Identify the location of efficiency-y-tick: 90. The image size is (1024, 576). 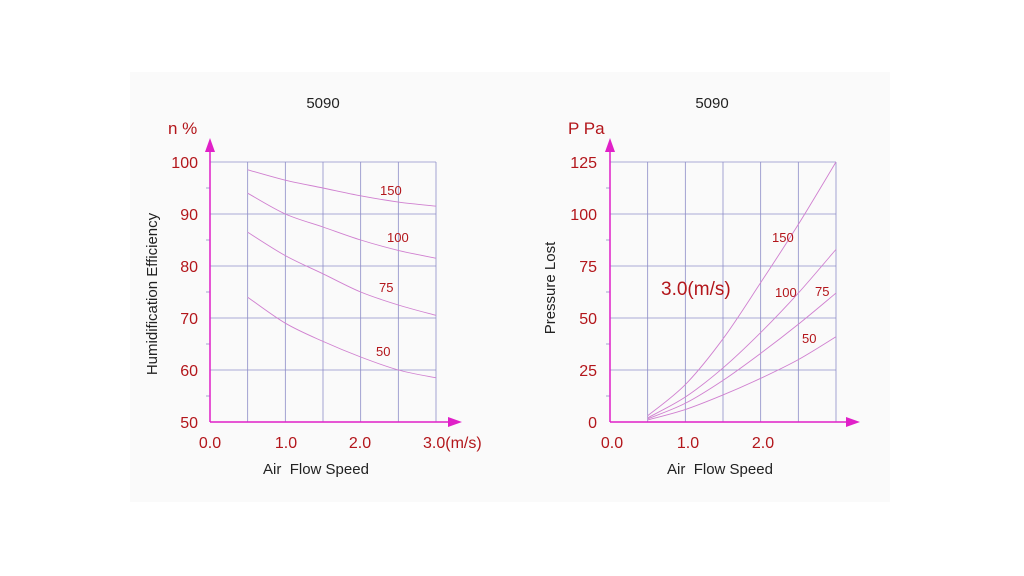
(189, 215).